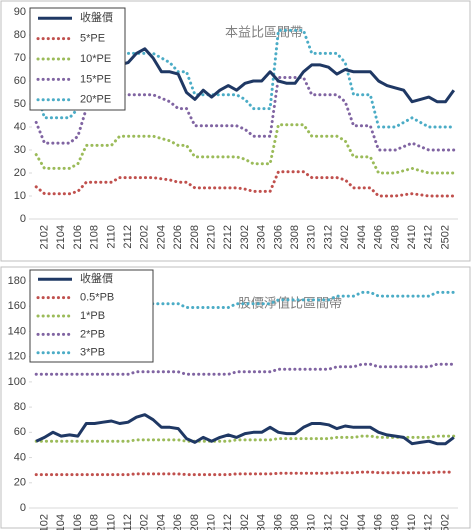 This screenshot has height=530, width=471. Describe the element at coordinates (20, 196) in the screenshot. I see `y-tick-label: 10` at that location.